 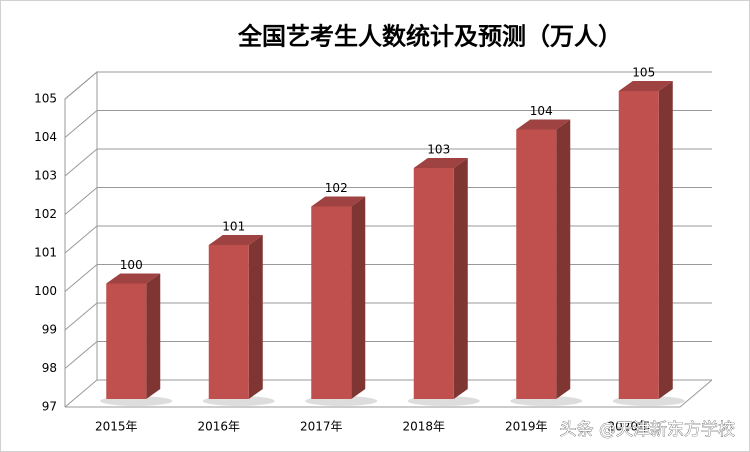 What do you see at coordinates (49, 368) in the screenshot?
I see `y-tick-label: 98` at bounding box center [49, 368].